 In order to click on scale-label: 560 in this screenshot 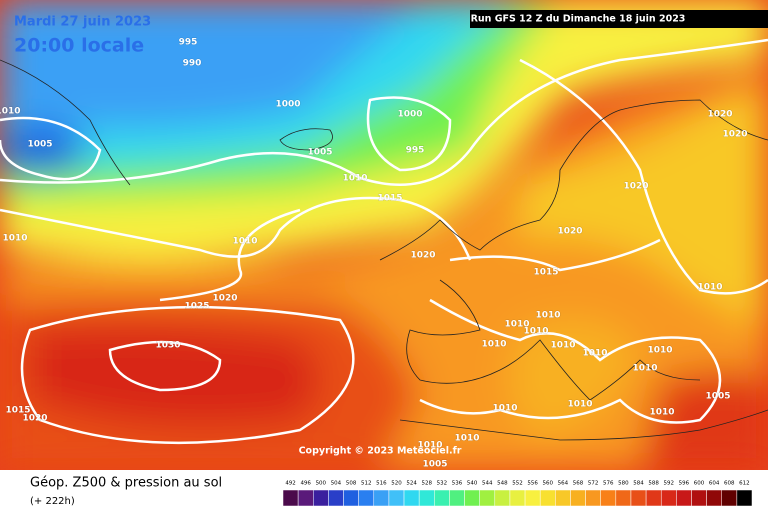, I will do `click(548, 484)`.